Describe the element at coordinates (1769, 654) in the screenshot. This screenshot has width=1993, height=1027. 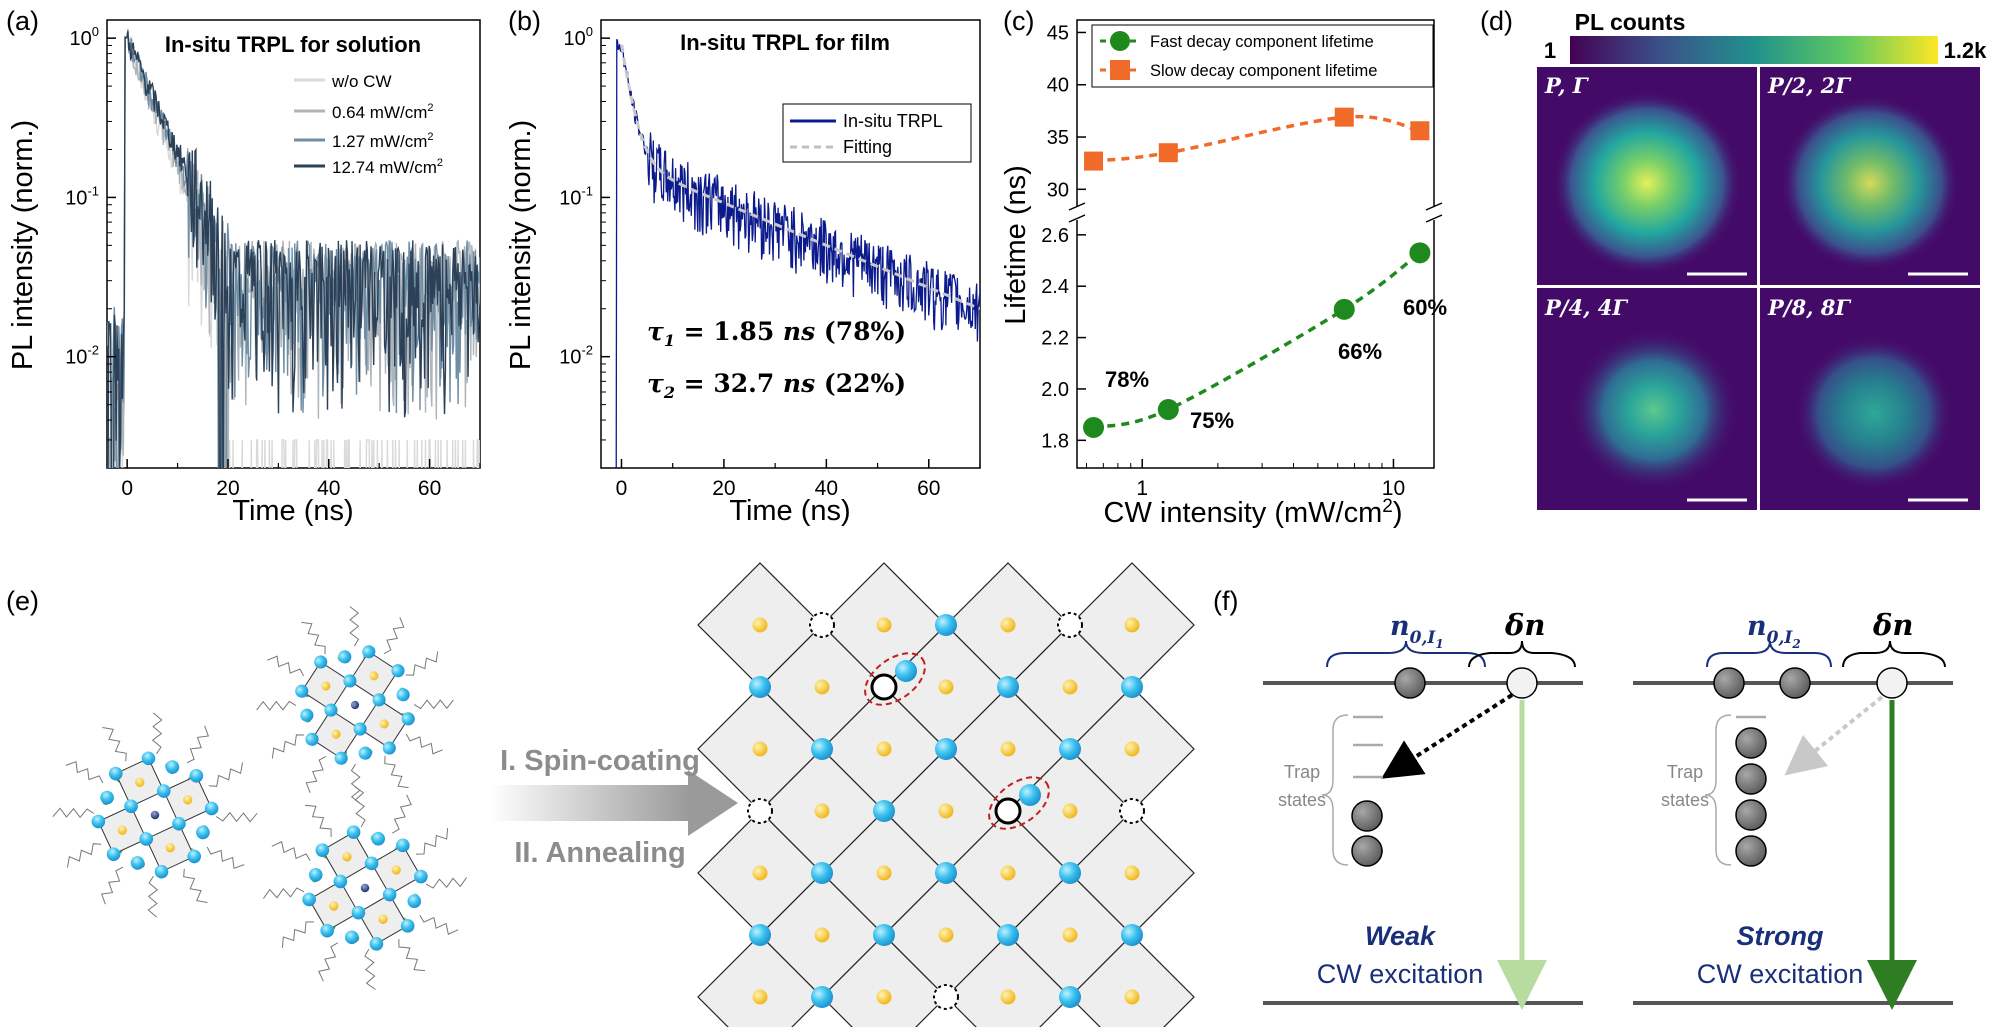
I see `n0-brace-strong` at that location.